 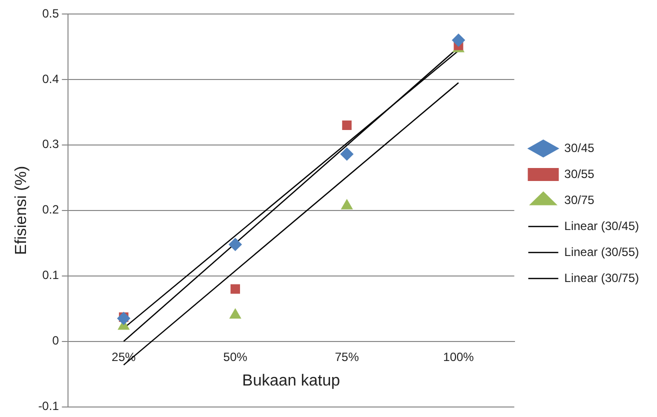 What do you see at coordinates (458, 357) in the screenshot?
I see `x-tick-label: 100%` at bounding box center [458, 357].